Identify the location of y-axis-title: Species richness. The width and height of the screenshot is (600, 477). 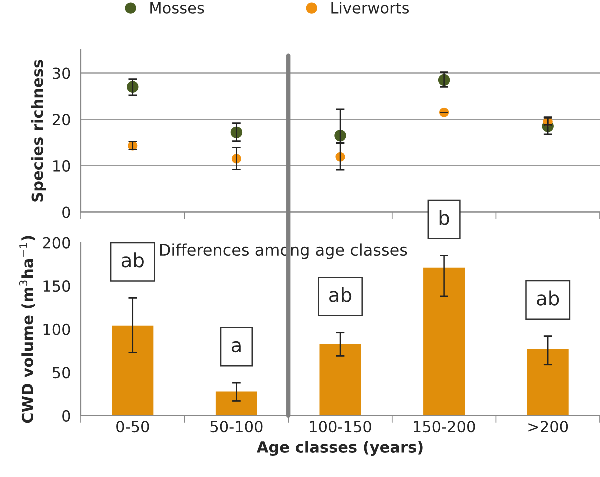
(38, 131).